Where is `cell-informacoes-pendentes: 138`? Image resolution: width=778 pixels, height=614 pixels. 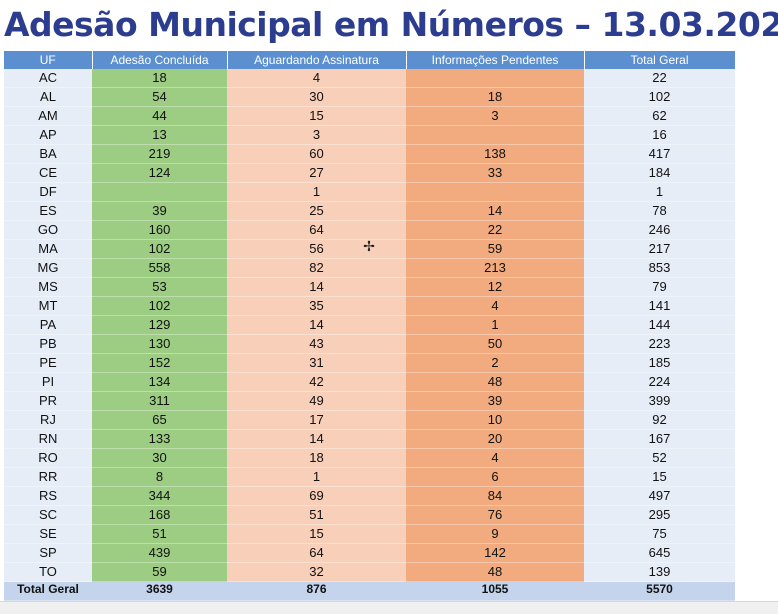
cell-informacoes-pendentes: 138 is located at coordinates (495, 154).